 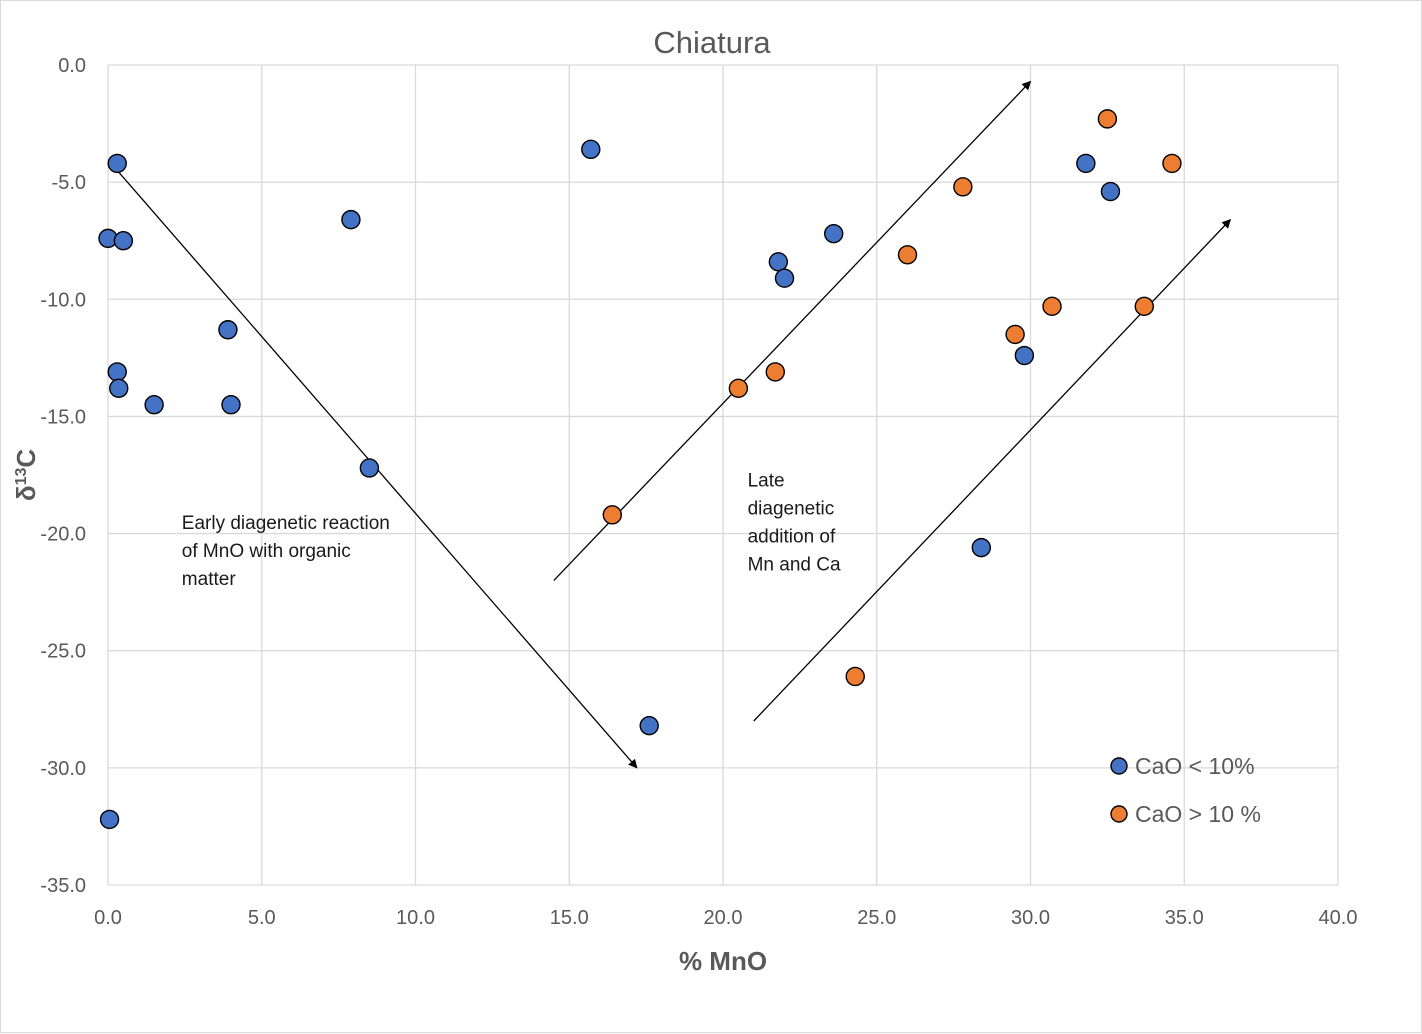 What do you see at coordinates (209, 579) in the screenshot?
I see `annotation-line: matter` at bounding box center [209, 579].